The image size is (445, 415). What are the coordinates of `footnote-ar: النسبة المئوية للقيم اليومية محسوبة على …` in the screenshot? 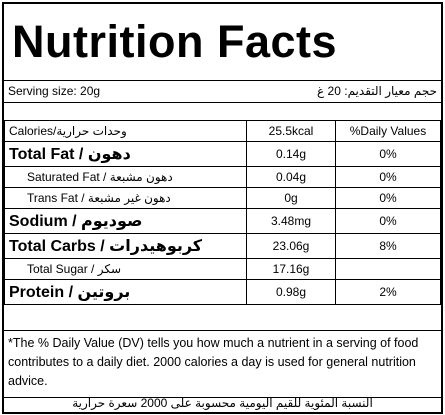 It's located at (222, 403).